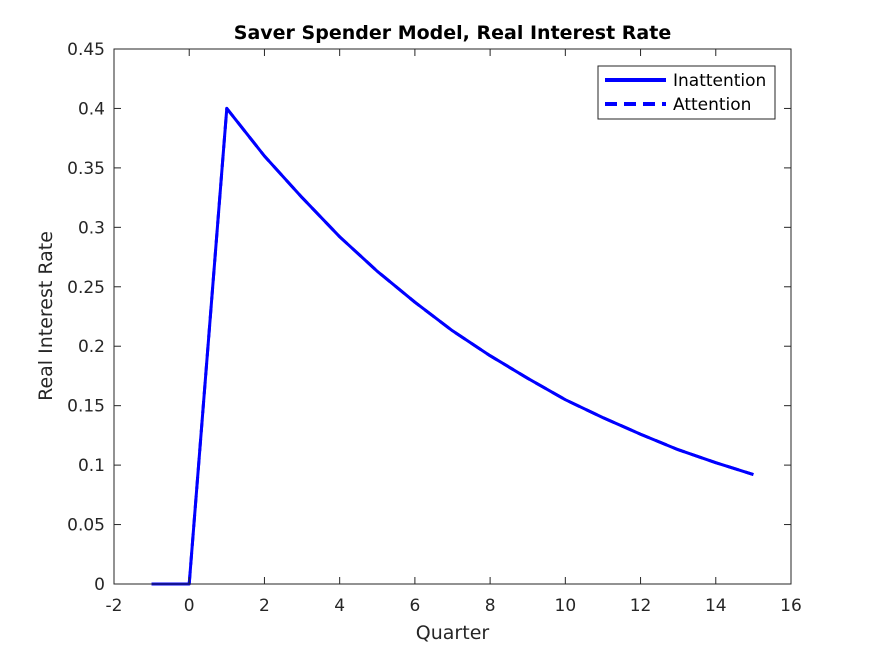 This screenshot has width=875, height=661. Describe the element at coordinates (91, 347) in the screenshot. I see `y-tick-label: 0.2` at that location.